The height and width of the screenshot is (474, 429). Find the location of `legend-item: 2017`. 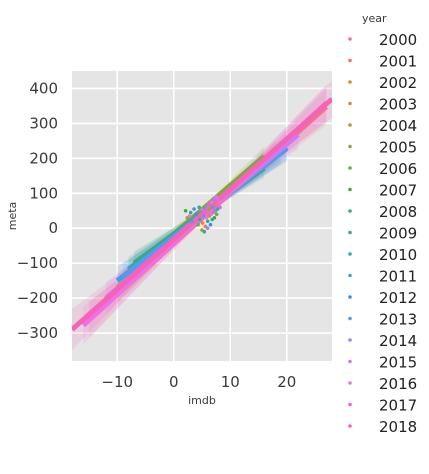

legend-item: 2017 is located at coordinates (382, 406).